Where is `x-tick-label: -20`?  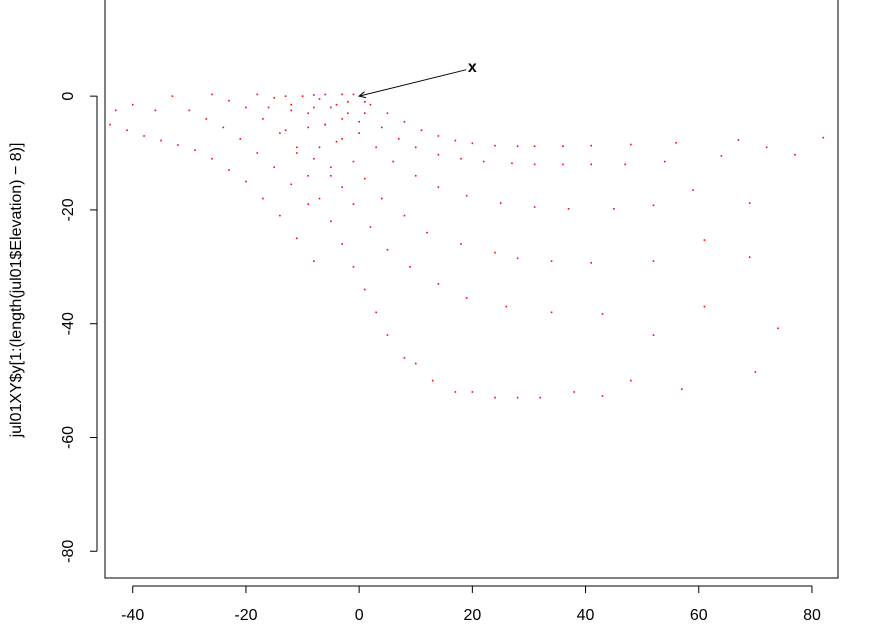 x-tick-label: -20 is located at coordinates (245, 615).